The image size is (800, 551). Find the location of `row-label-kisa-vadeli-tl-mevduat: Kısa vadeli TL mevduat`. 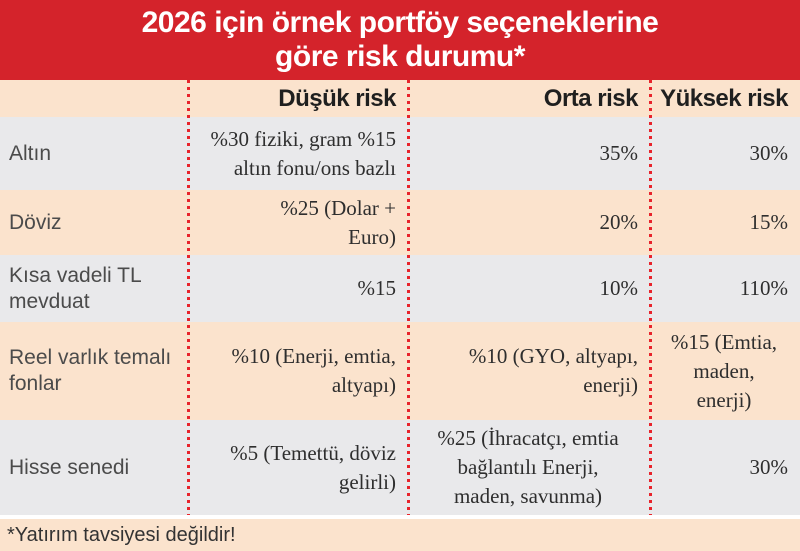

row-label-kisa-vadeli-tl-mevduat: Kısa vadeli TL mevduat is located at coordinates (94, 288).